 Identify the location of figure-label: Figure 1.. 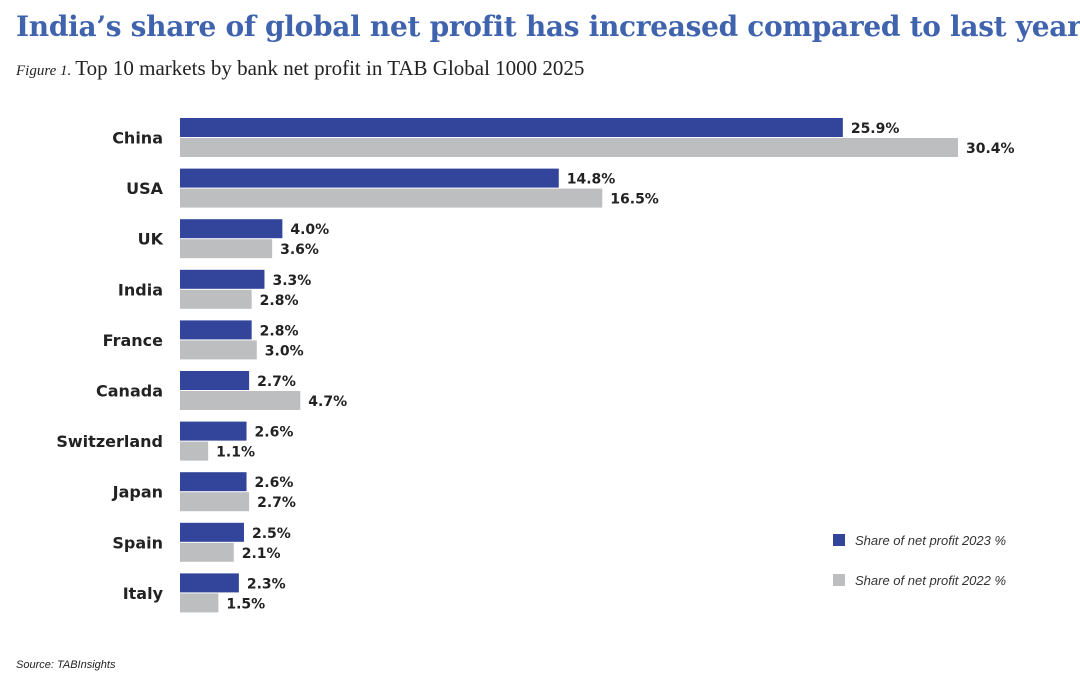
(44, 71).